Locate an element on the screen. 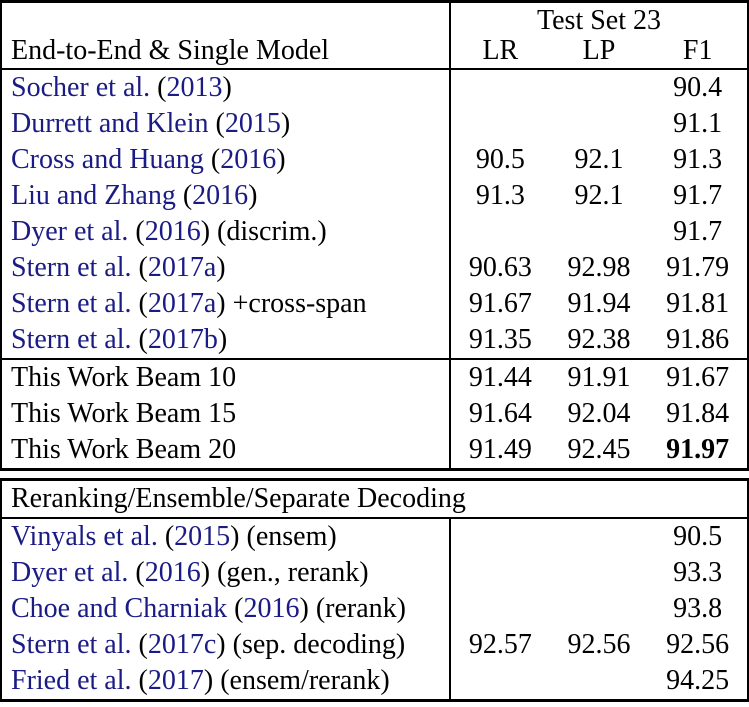 The image size is (749, 707). lp-value-cell: 91.91 is located at coordinates (599, 377).